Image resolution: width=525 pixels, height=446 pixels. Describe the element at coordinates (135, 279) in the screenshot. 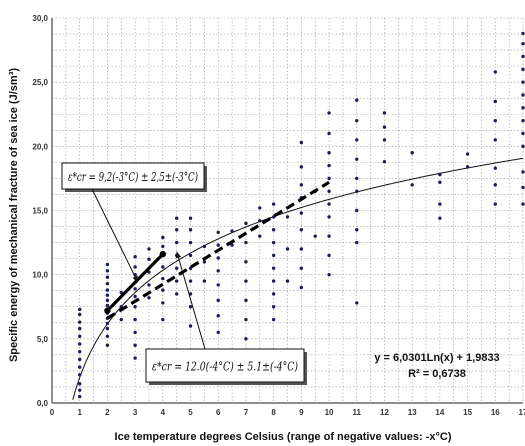

I see `annotation-arrowhead` at that location.